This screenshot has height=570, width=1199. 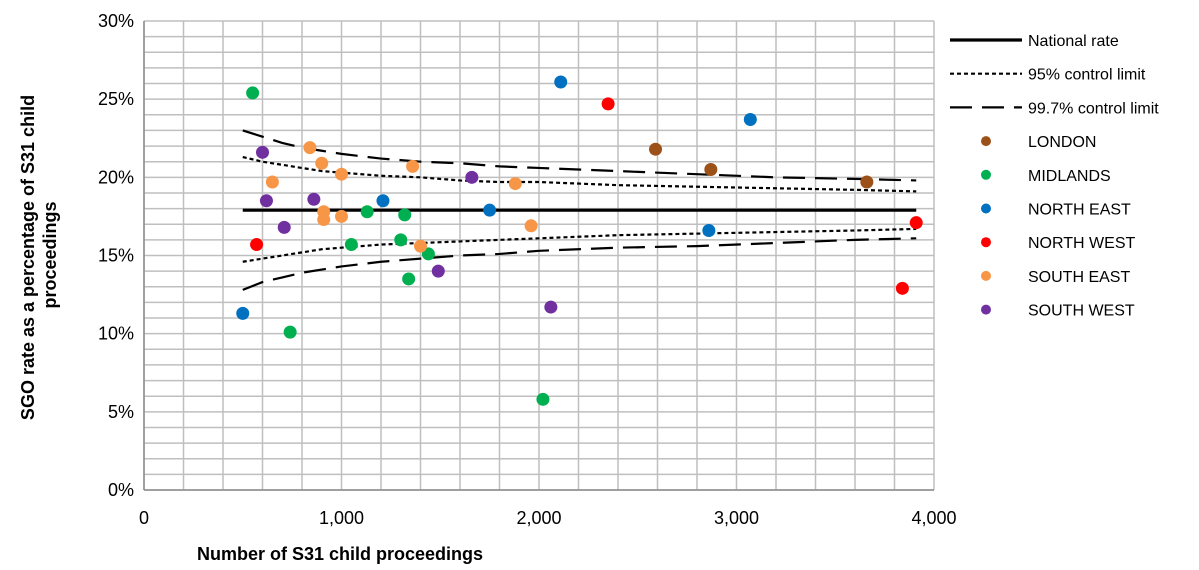 What do you see at coordinates (933, 518) in the screenshot?
I see `x-tick-label: 4,000` at bounding box center [933, 518].